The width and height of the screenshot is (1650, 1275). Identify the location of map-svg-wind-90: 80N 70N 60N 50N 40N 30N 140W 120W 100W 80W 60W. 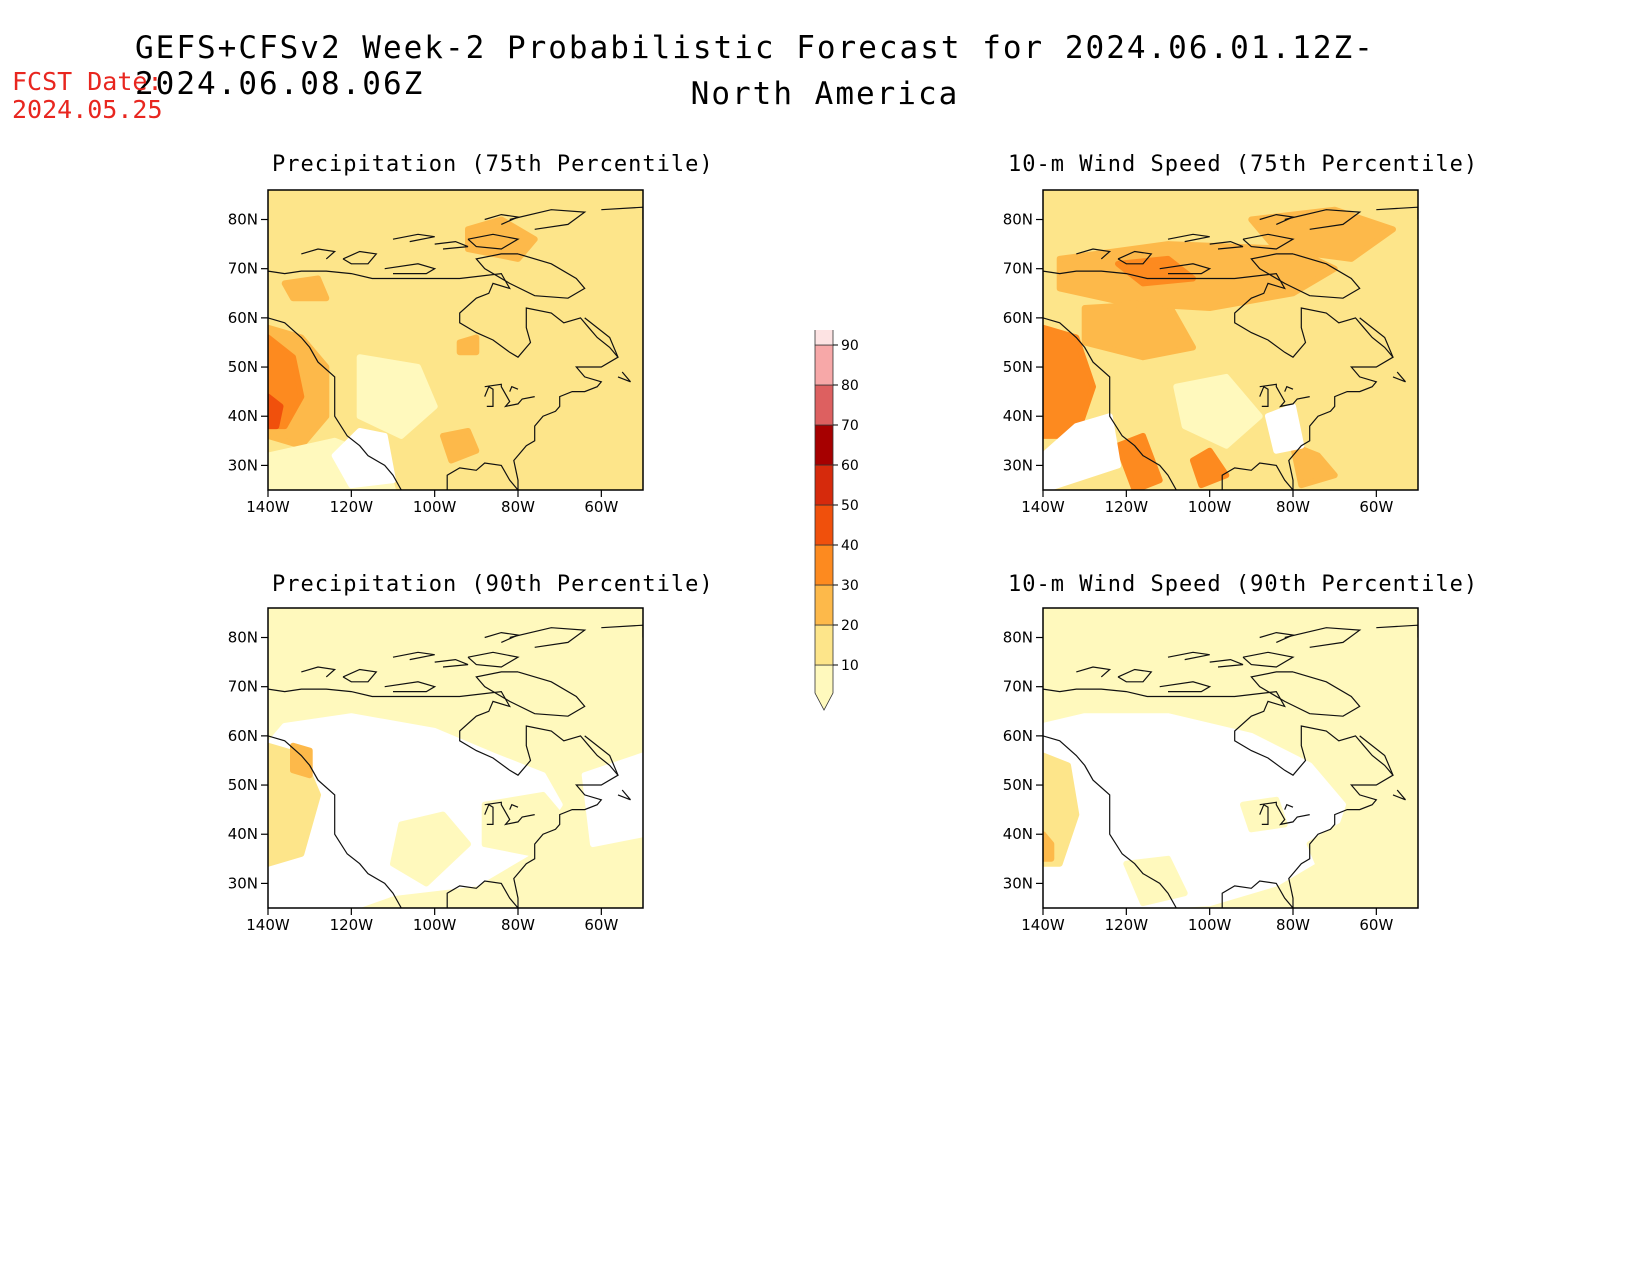
(1211, 770).